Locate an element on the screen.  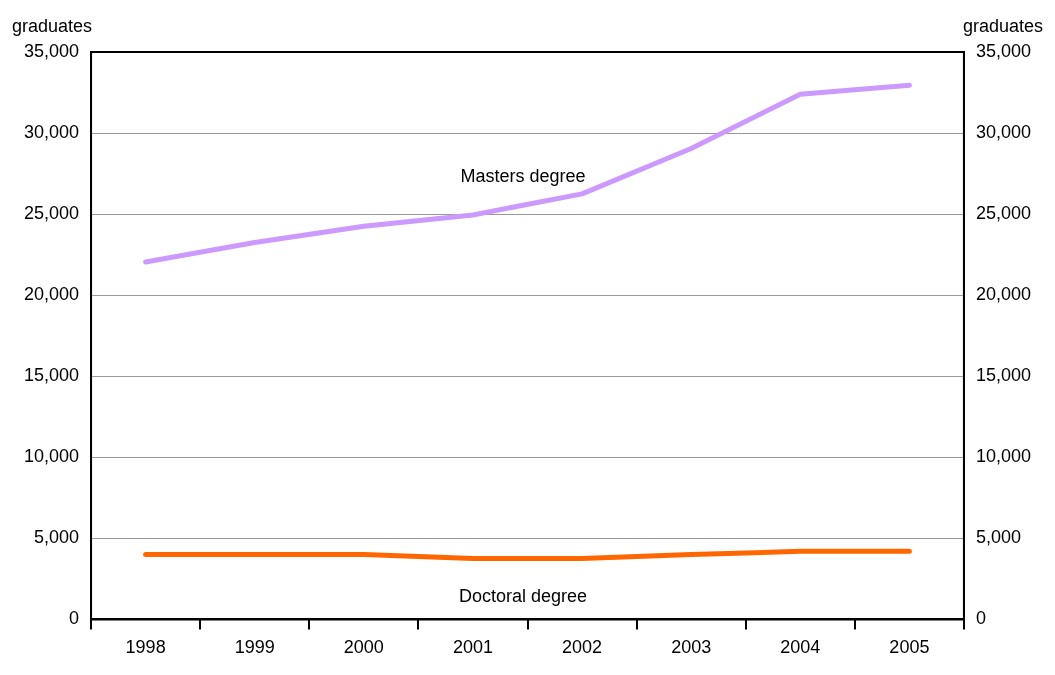
y2-tick-label: 5,000 is located at coordinates (998, 537).